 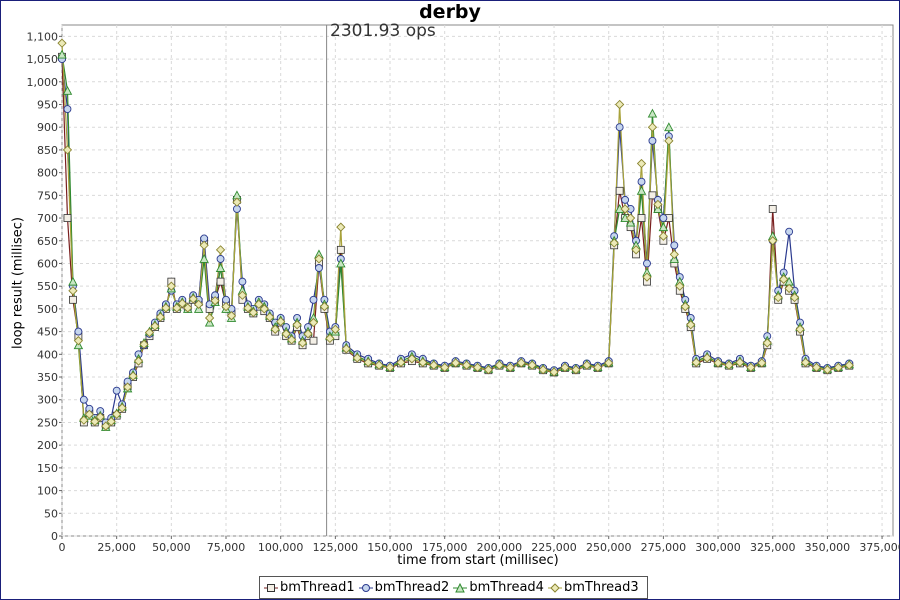 I want to click on legend-item-bmthread3: bmThread3, so click(x=593, y=587).